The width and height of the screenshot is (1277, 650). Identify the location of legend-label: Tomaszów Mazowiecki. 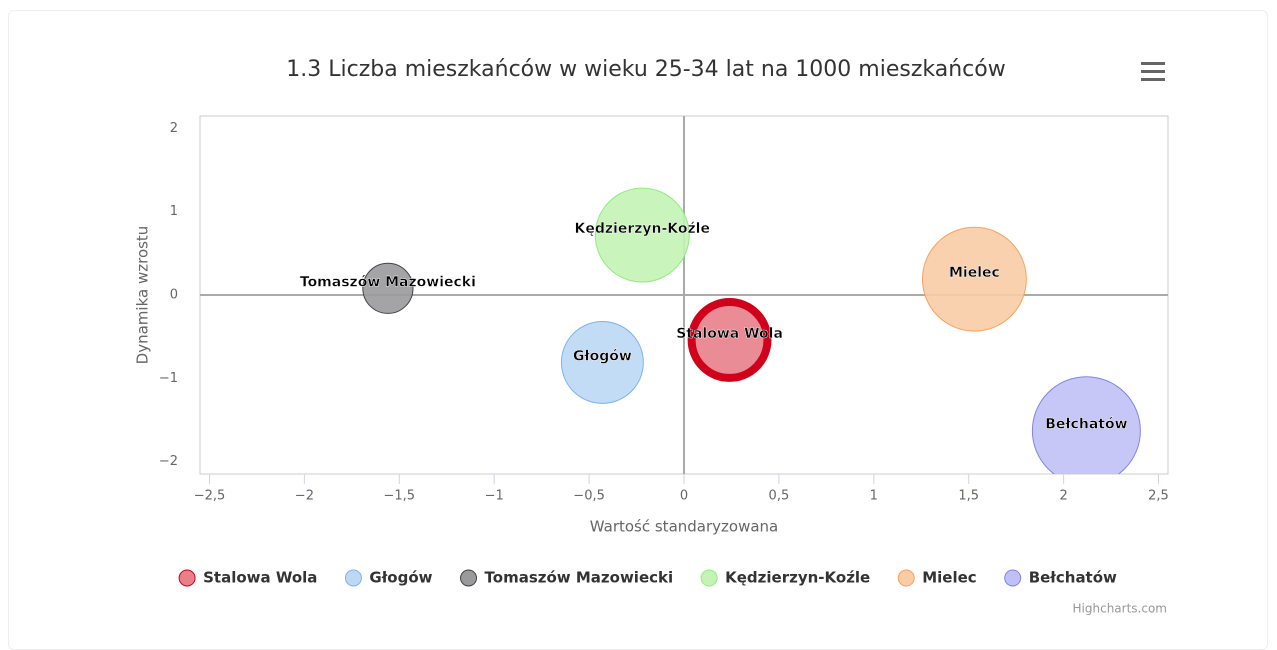
(579, 578).